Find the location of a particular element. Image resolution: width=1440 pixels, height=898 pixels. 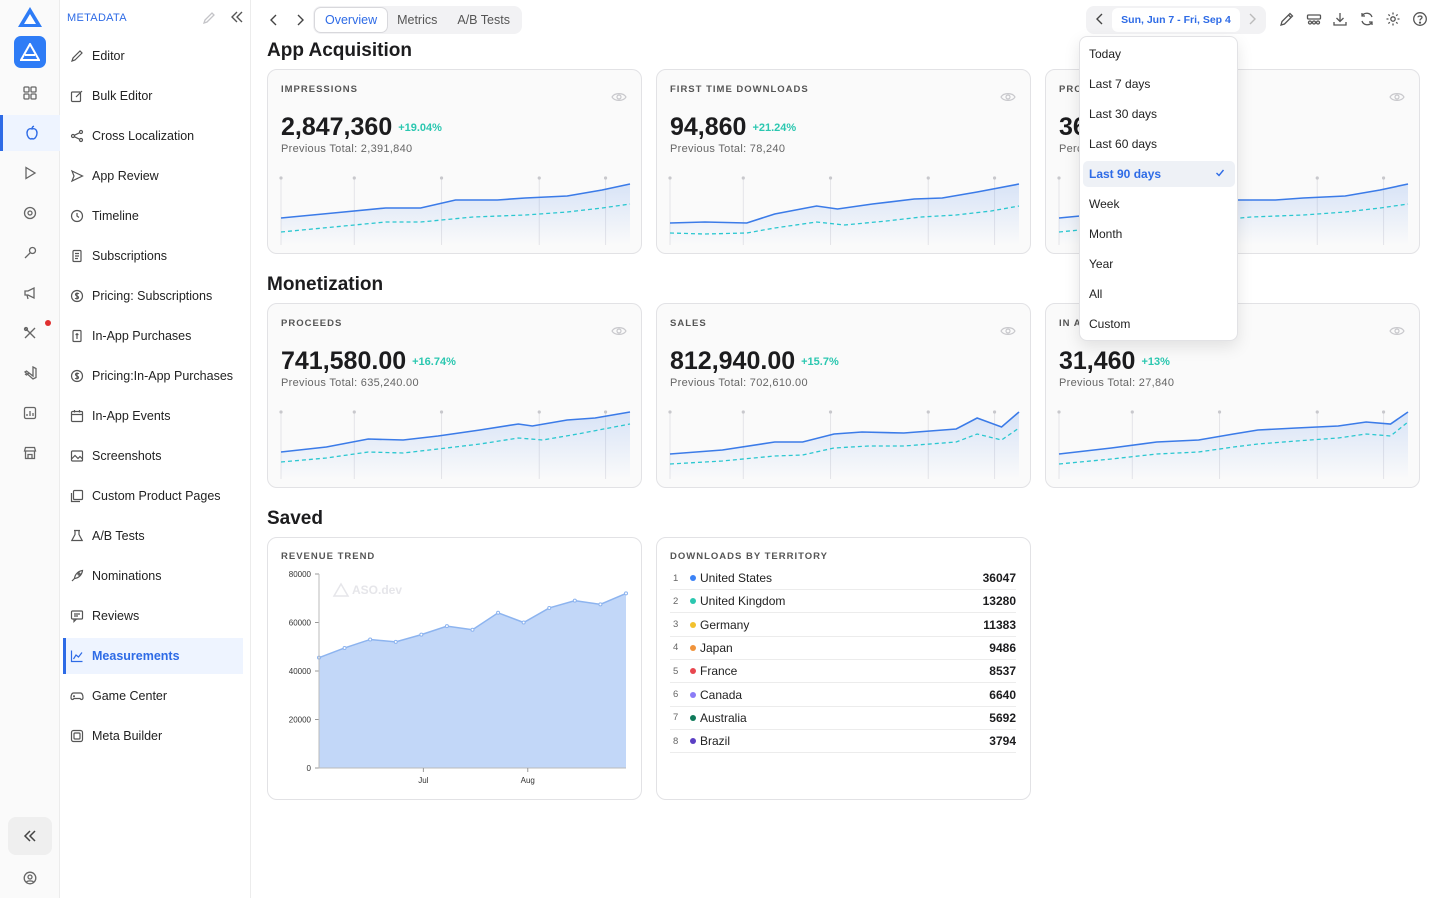

sidebar-item-label: In-App Events is located at coordinates (131, 416).